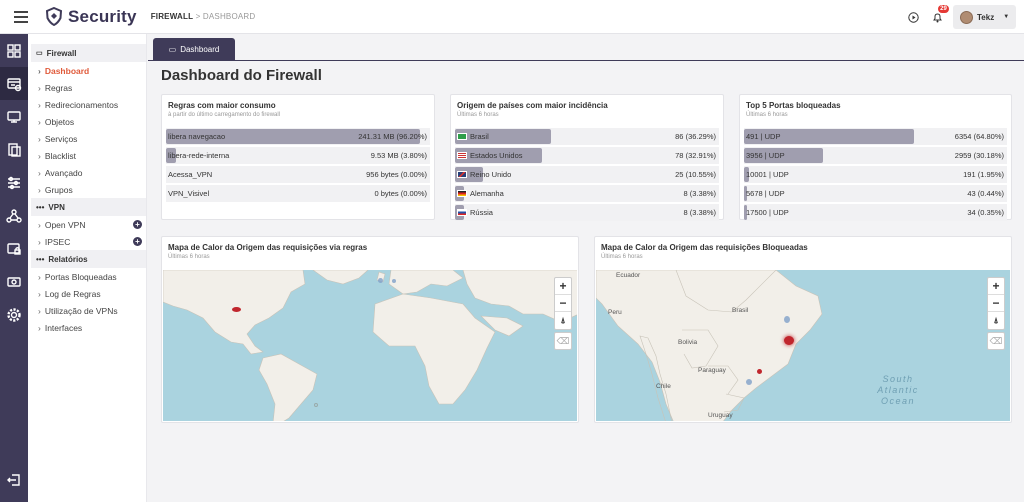  What do you see at coordinates (189, 193) in the screenshot?
I see `row-name: VPN_Visivel` at bounding box center [189, 193].